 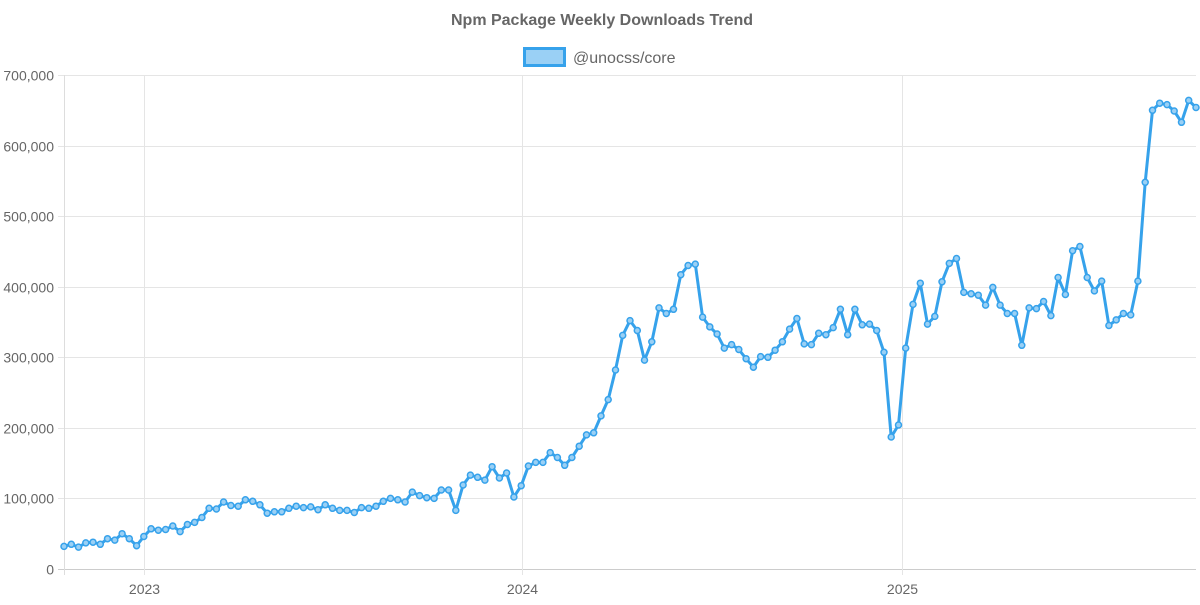 What do you see at coordinates (28, 429) in the screenshot?
I see `y-tick-label: 200,000` at bounding box center [28, 429].